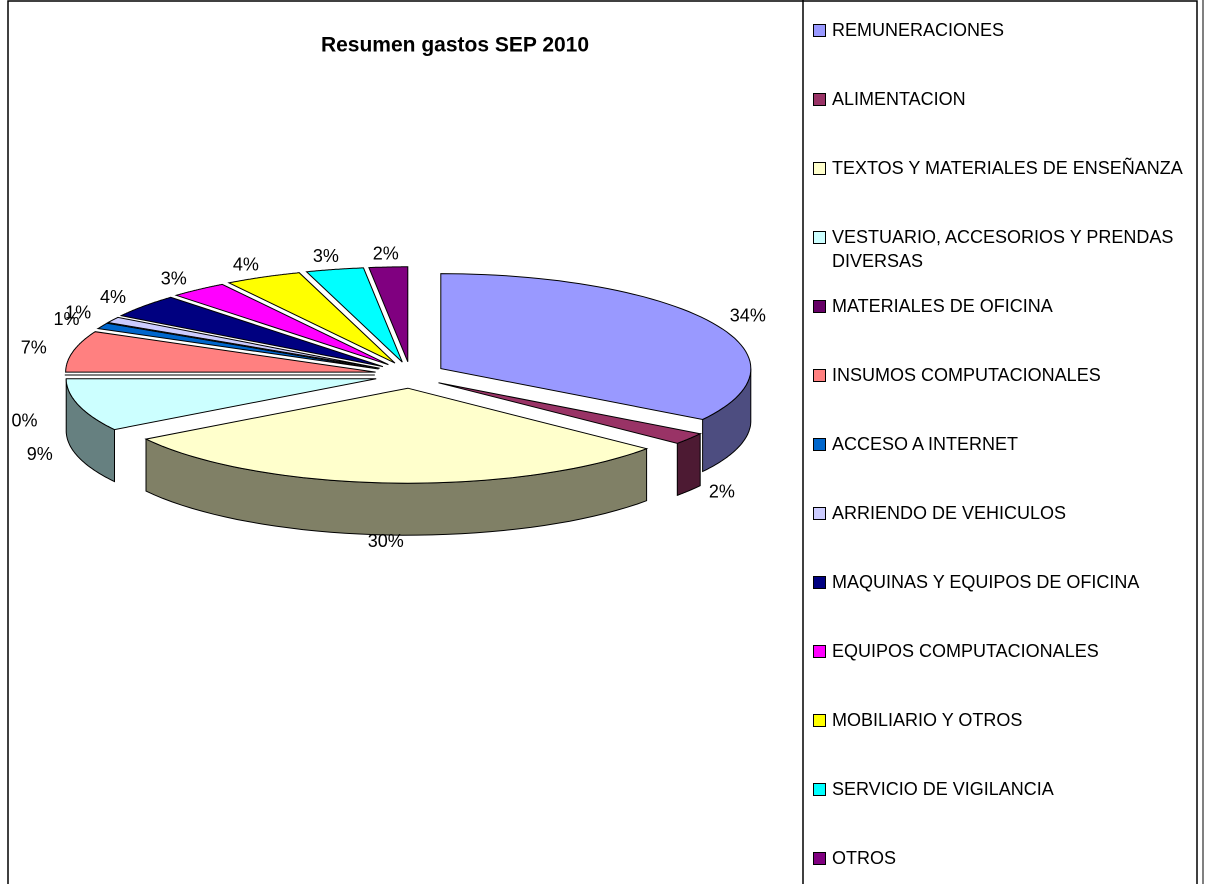  I want to click on legend-label: MATERIALES DE OFICINA, so click(942, 306).